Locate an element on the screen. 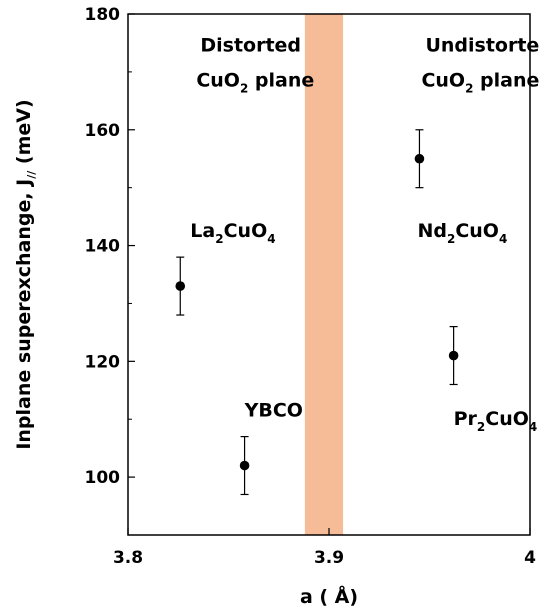  x-axis-label: a ( Å) is located at coordinates (329, 596).